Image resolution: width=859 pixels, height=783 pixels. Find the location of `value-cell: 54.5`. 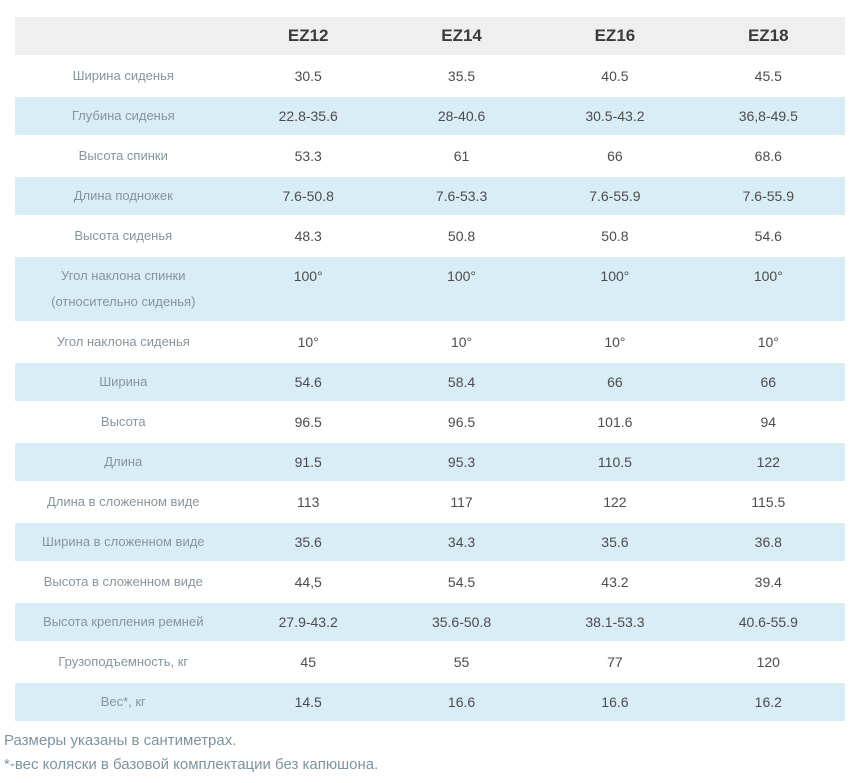

value-cell: 54.5 is located at coordinates (461, 583).